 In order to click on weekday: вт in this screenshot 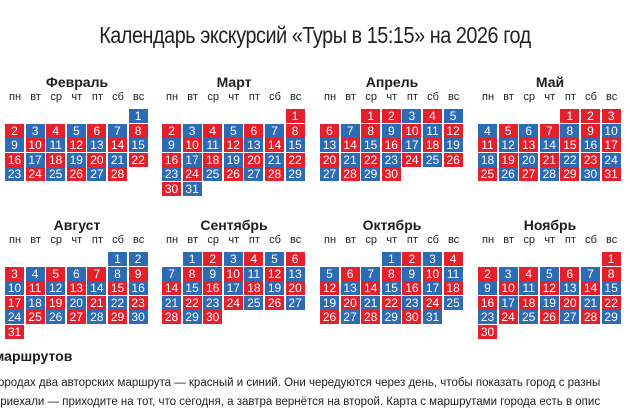, I will do `click(35, 240)`.